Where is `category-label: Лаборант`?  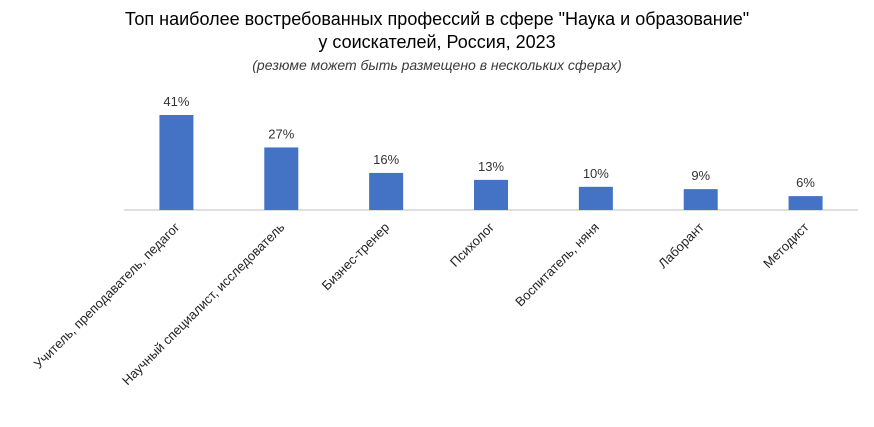 category-label: Лаборант is located at coordinates (681, 245).